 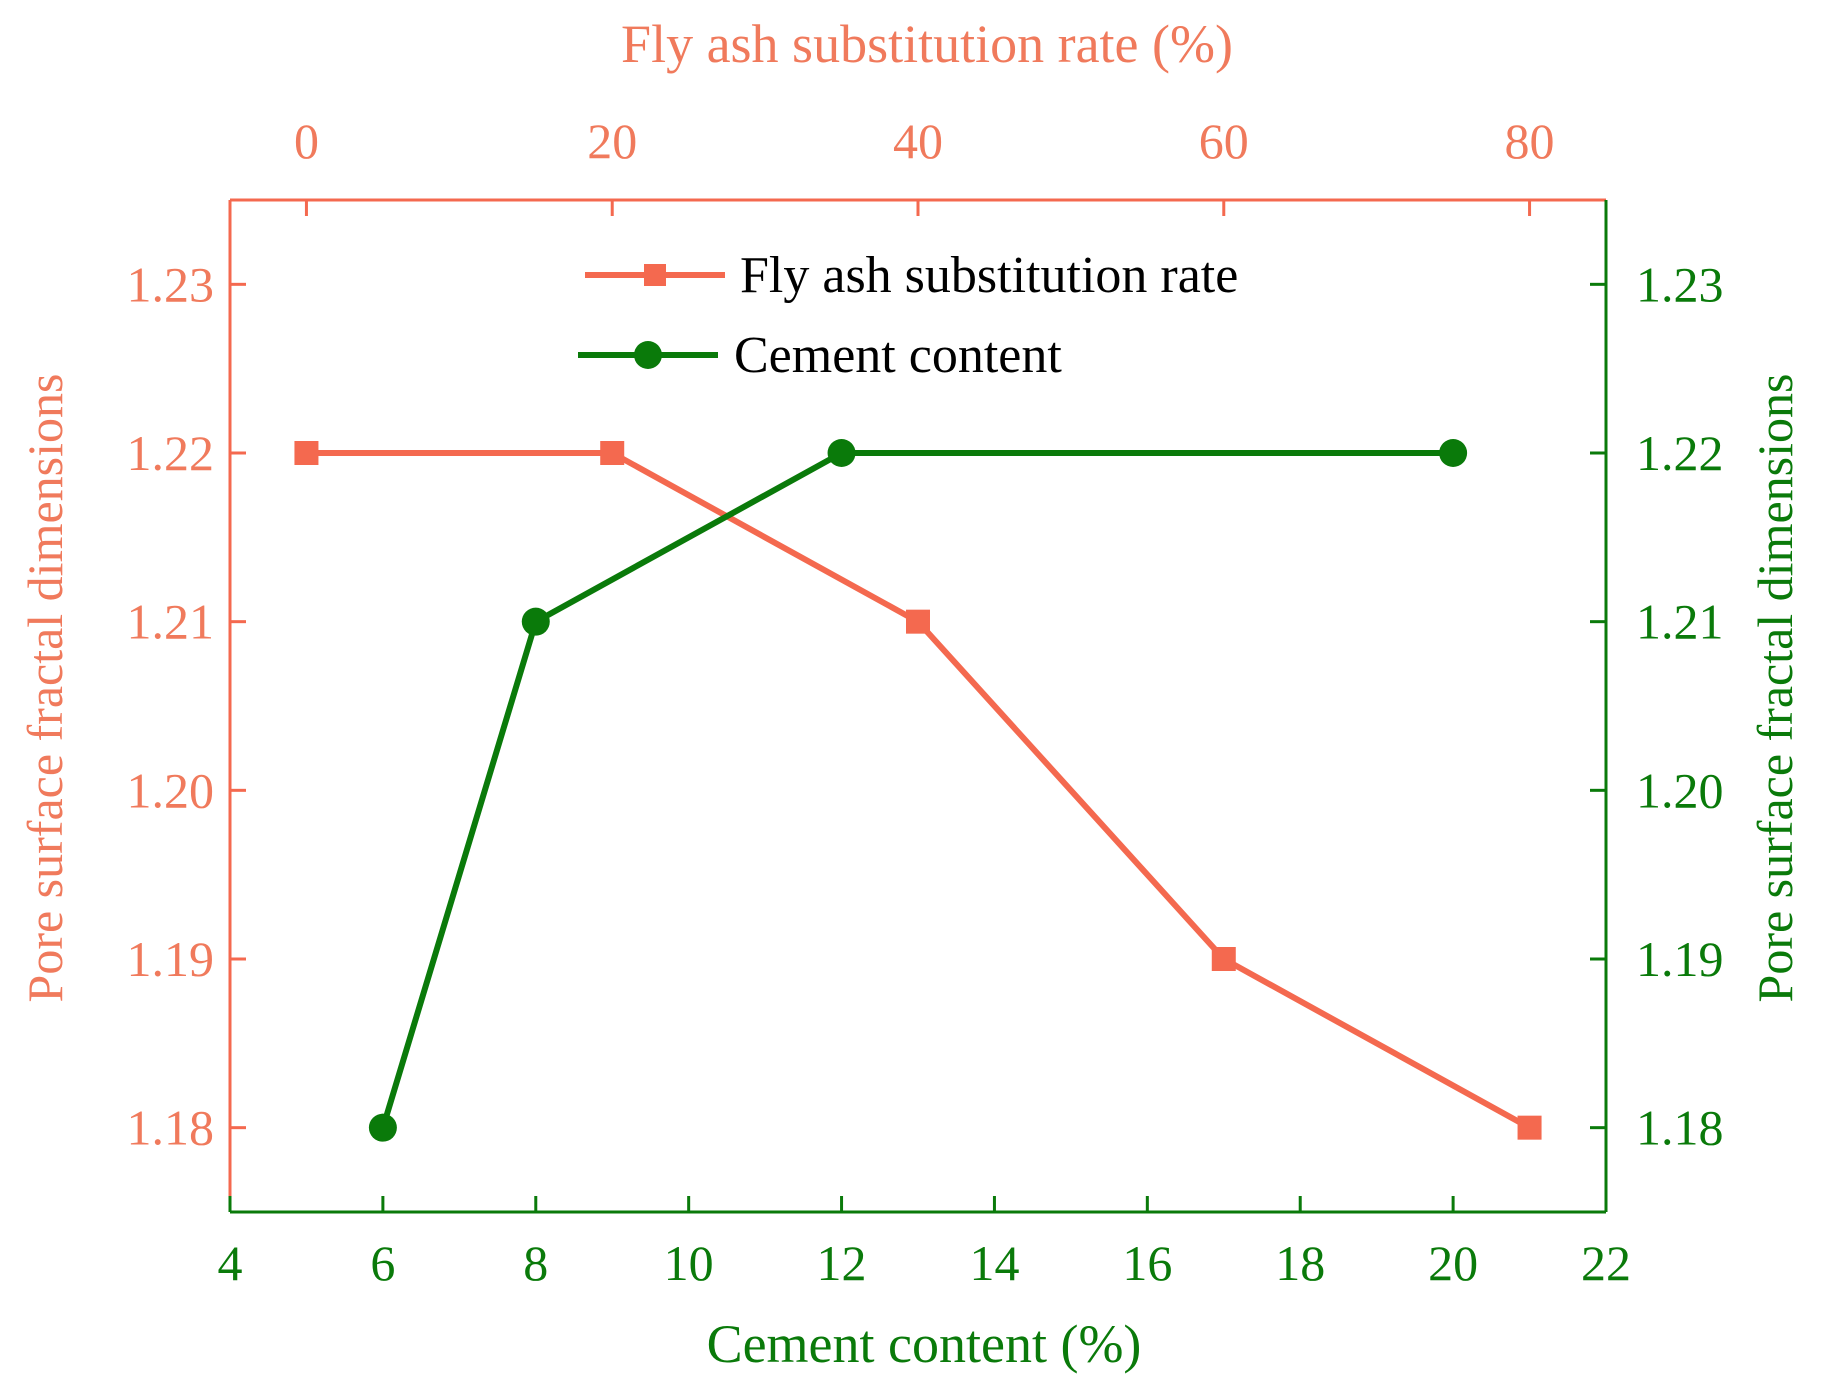 I want to click on bottom-axis-tick-label: 4, so click(x=230, y=1263).